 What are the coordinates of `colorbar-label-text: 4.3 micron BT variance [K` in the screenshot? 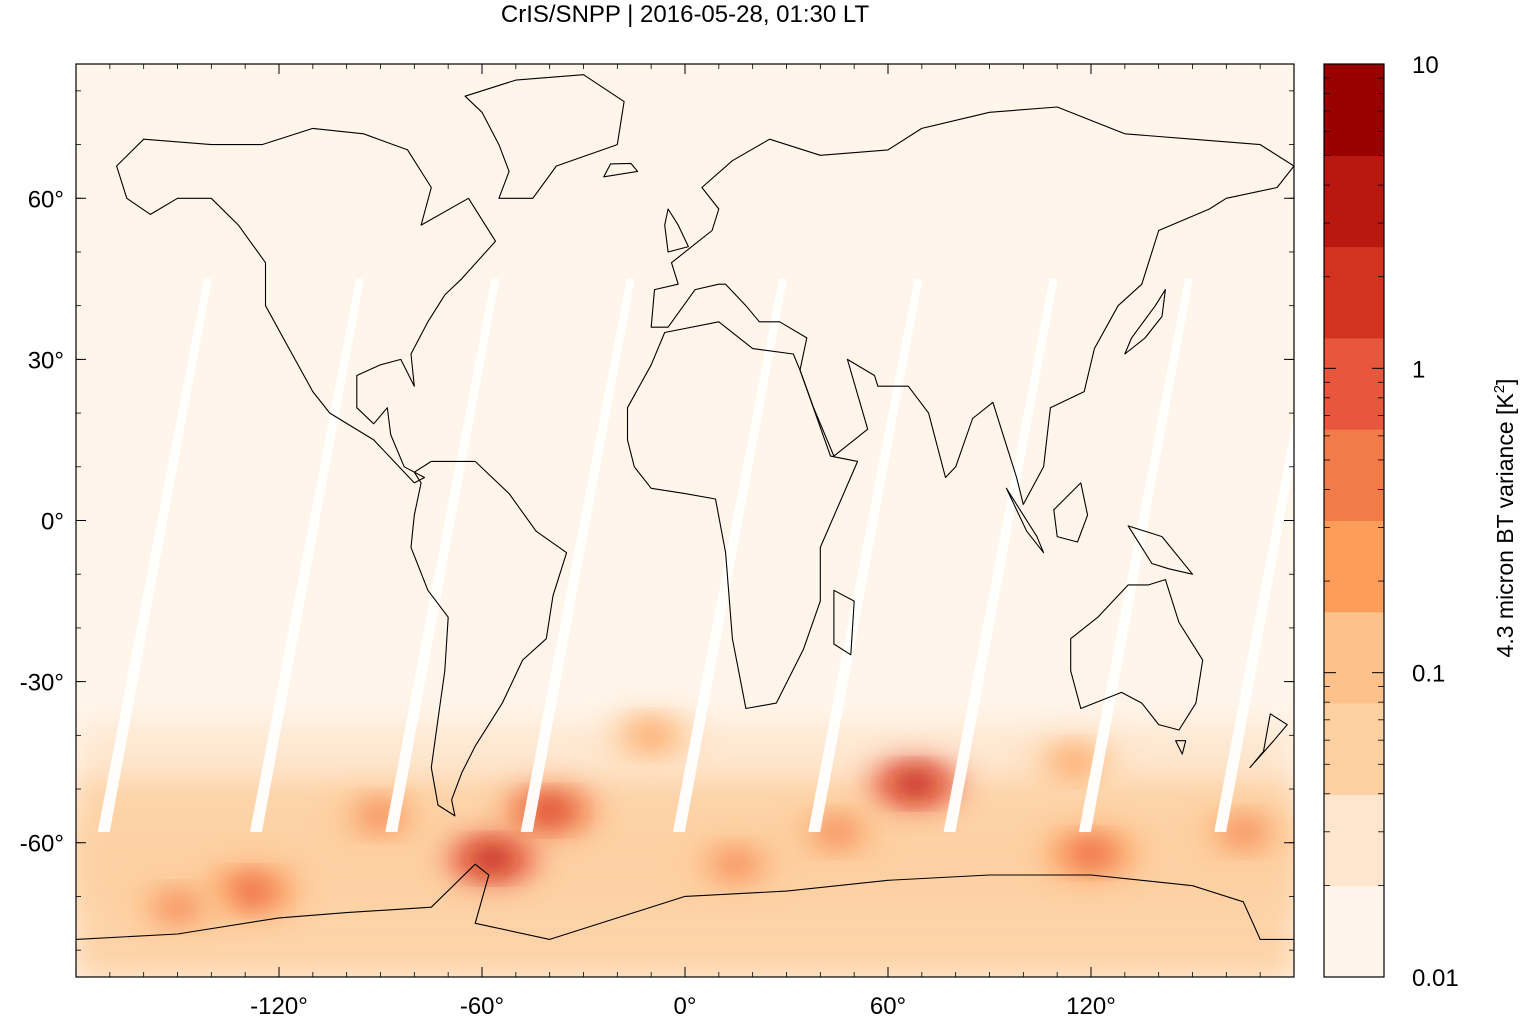 It's located at (1505, 525).